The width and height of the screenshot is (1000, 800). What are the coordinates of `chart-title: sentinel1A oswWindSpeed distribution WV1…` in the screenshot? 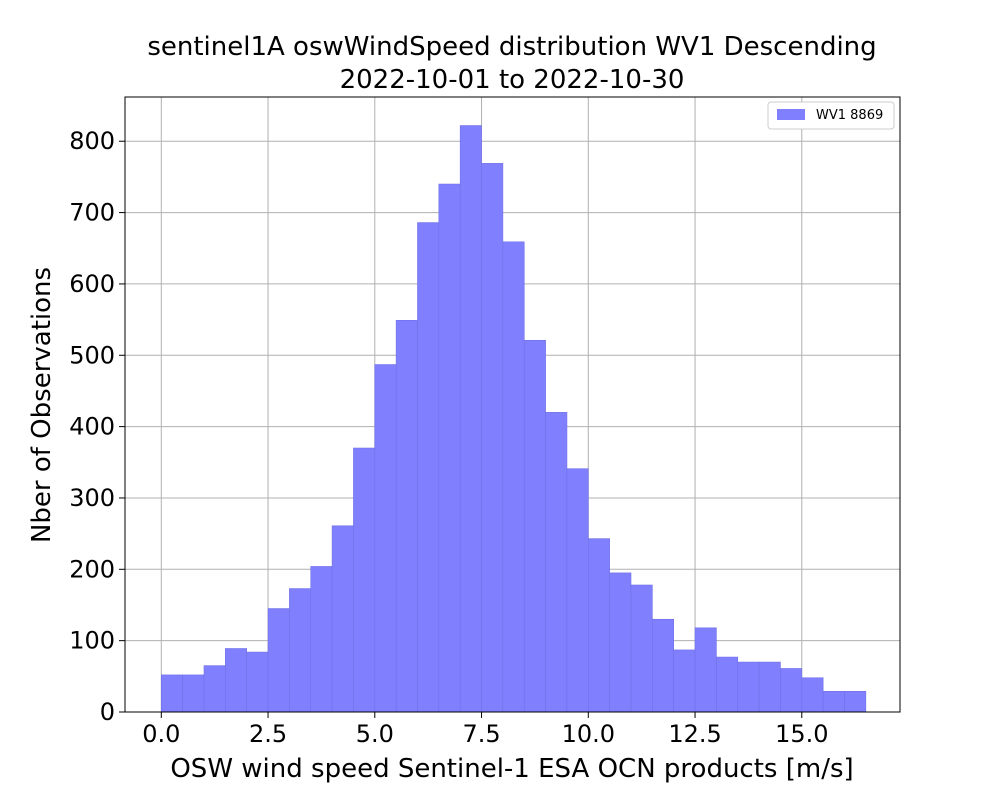 It's located at (511, 47).